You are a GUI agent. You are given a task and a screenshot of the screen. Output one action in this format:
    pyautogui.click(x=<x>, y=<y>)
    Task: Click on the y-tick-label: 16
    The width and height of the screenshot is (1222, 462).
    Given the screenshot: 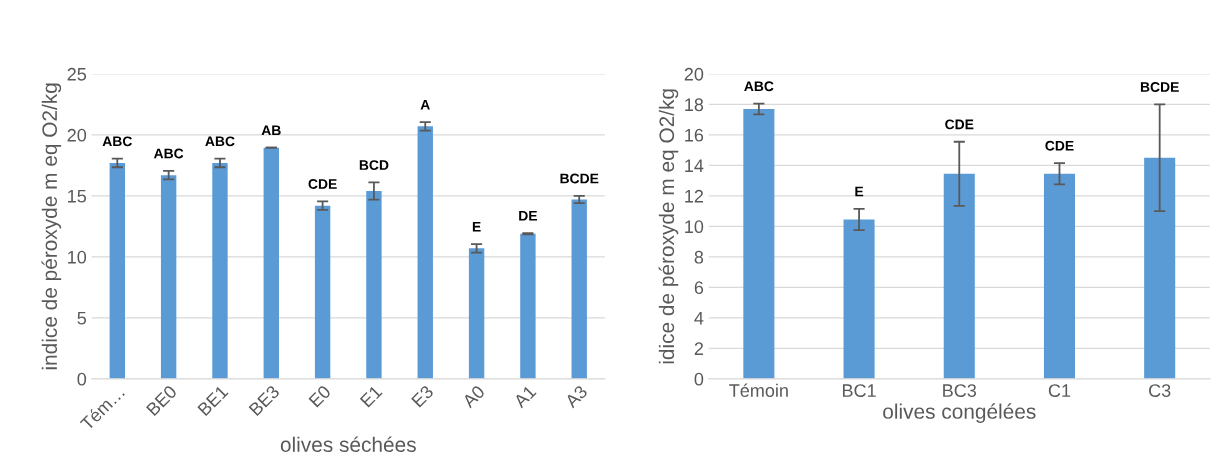 What is the action you would take?
    pyautogui.click(x=694, y=135)
    